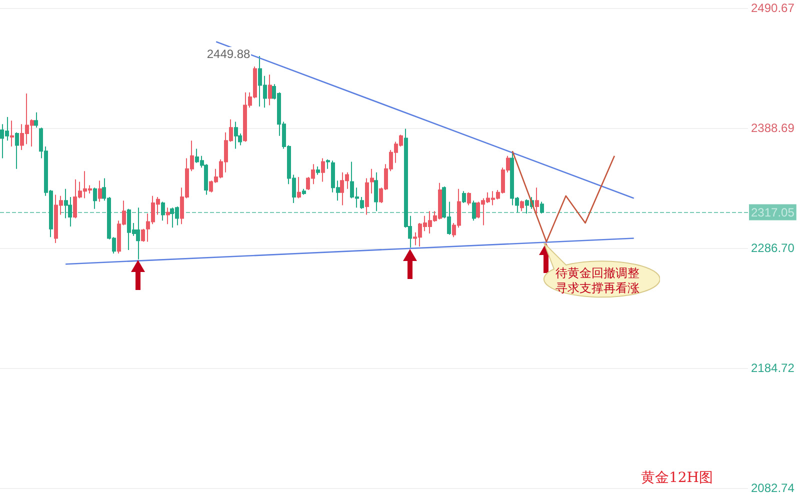 The height and width of the screenshot is (496, 800). I want to click on y-tick-label: 2286.70, so click(773, 248).